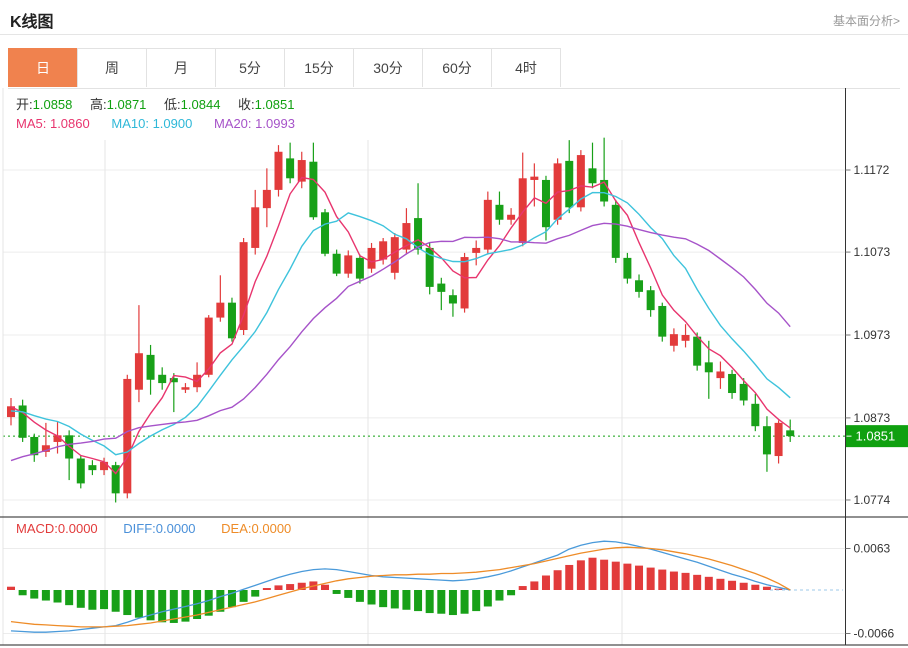  What do you see at coordinates (155, 123) in the screenshot?
I see `ma-legend-row: MA5: 1.0860 MA10: 1.0900 MA20: 1.0993` at bounding box center [155, 123].